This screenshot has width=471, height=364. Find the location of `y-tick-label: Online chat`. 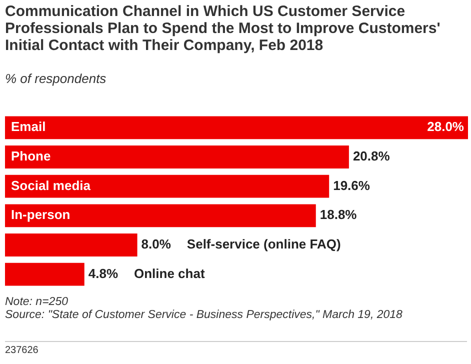

y-tick-label: Online chat is located at coordinates (170, 273).